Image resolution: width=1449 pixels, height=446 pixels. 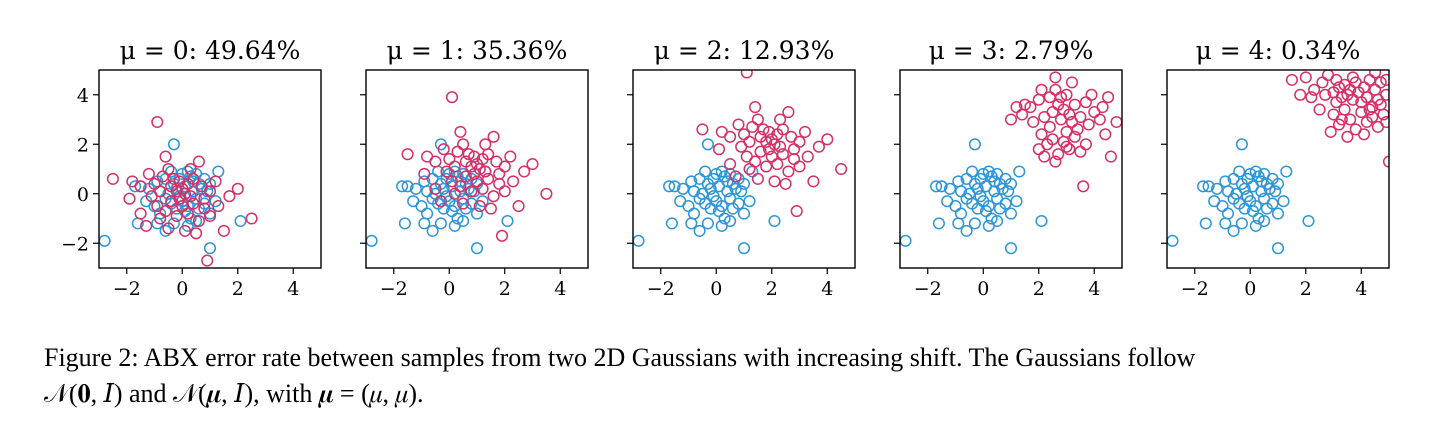 What do you see at coordinates (477, 50) in the screenshot?
I see `panel-title: μ = 1: 35.36%` at bounding box center [477, 50].